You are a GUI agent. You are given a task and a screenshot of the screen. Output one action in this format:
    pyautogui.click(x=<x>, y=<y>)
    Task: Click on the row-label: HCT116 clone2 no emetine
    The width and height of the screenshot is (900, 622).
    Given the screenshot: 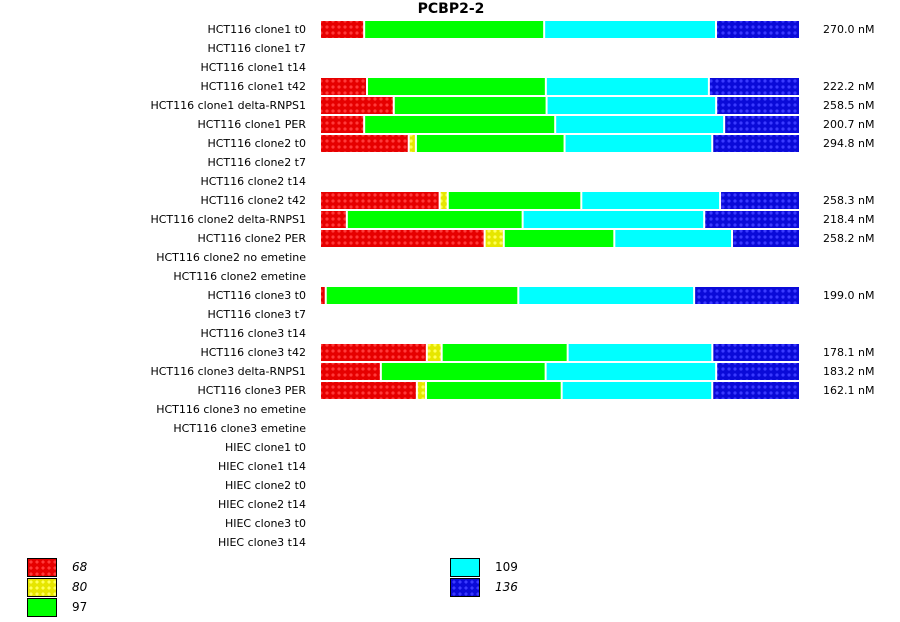 What is the action you would take?
    pyautogui.click(x=231, y=257)
    